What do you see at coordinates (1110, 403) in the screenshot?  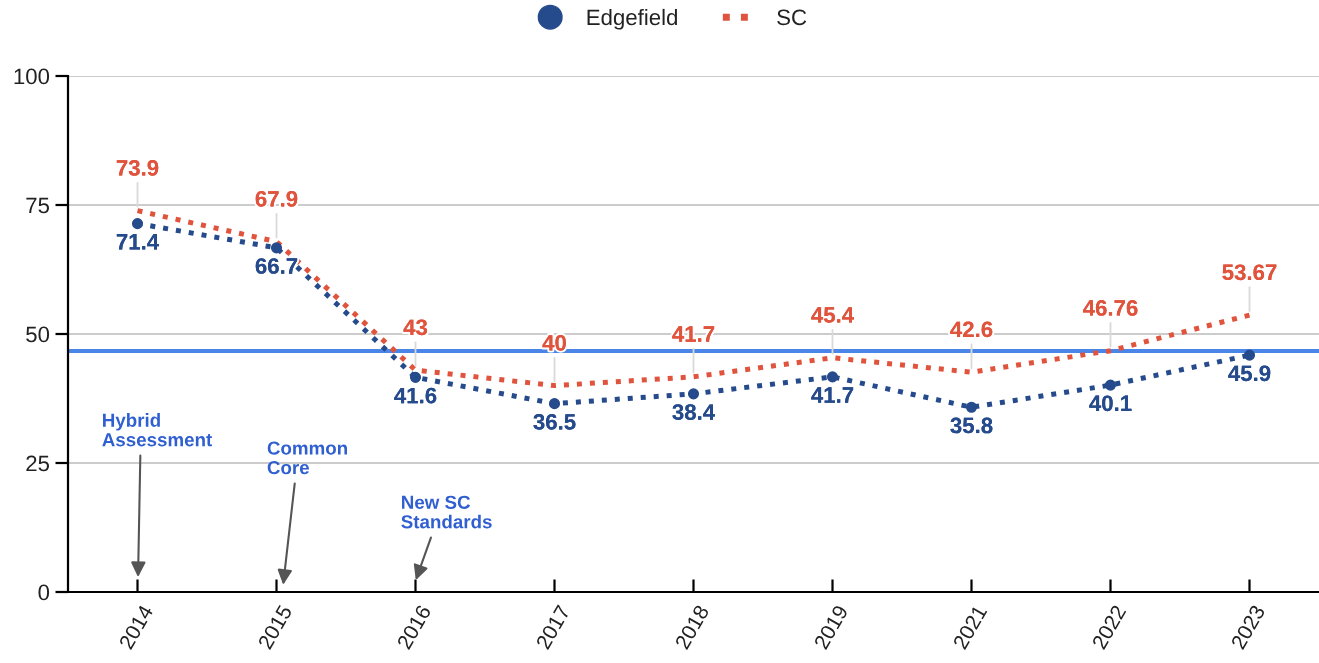 I see `data-label: 40.1` at bounding box center [1110, 403].